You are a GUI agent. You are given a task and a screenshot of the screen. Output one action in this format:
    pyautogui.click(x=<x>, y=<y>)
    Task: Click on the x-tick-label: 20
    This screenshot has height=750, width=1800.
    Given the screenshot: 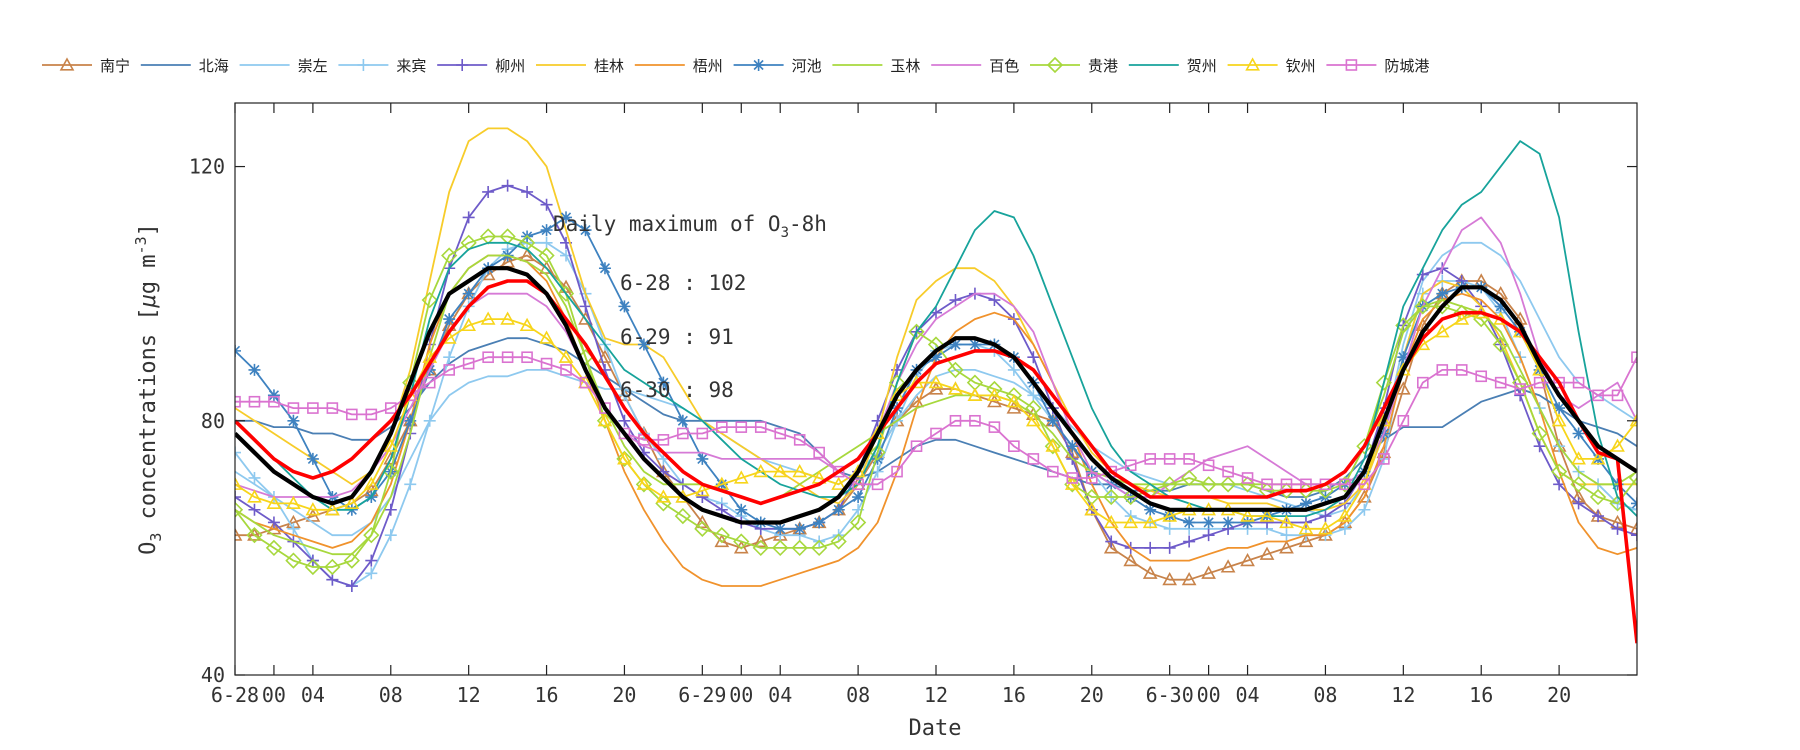 What is the action you would take?
    pyautogui.click(x=624, y=695)
    